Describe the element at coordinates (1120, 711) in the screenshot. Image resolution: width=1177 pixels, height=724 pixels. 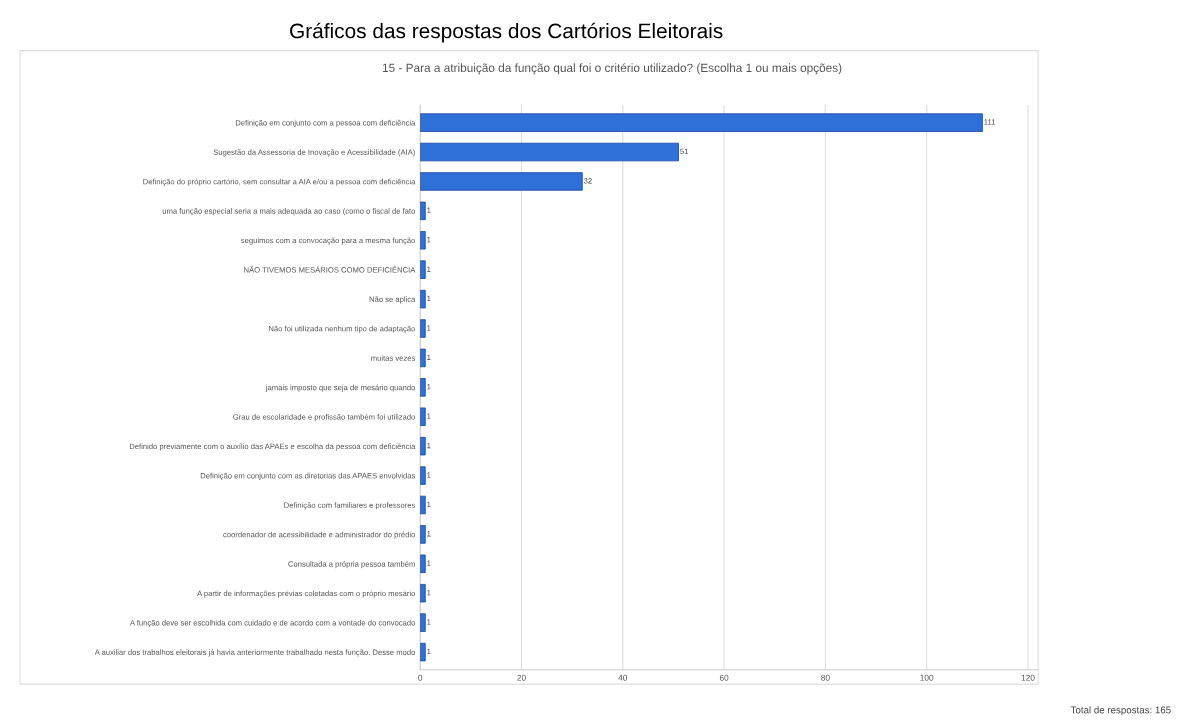
I see `text: Total de respostas: 165` at that location.